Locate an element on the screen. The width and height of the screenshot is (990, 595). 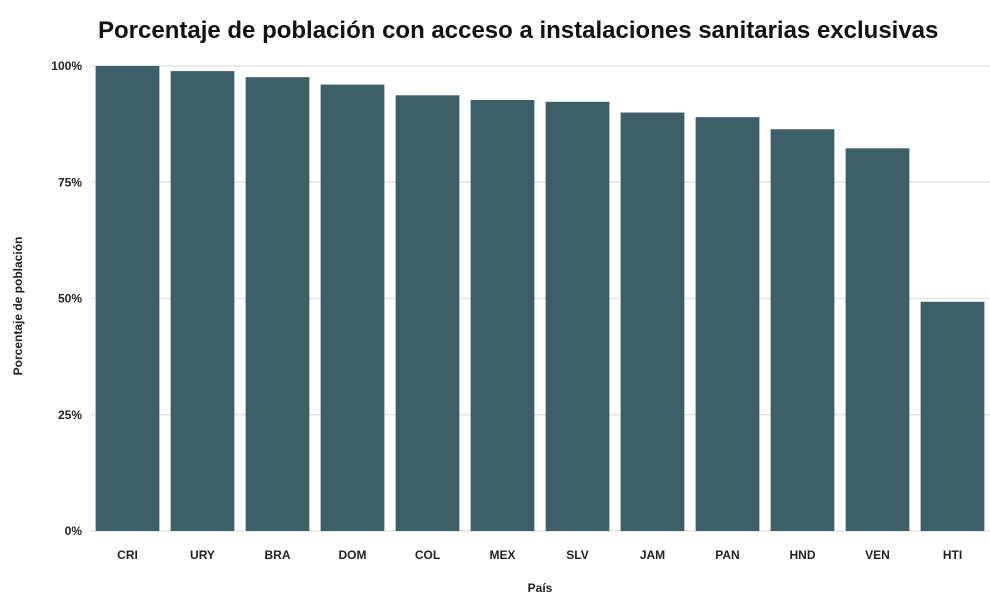
bar-ury is located at coordinates (202, 301).